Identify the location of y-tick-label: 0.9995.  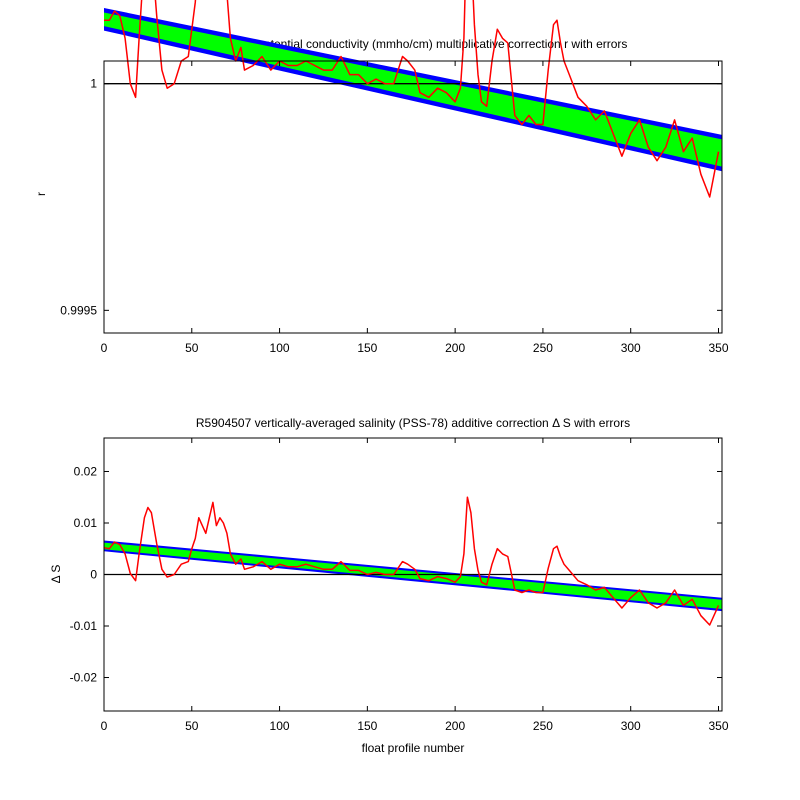
(78, 310).